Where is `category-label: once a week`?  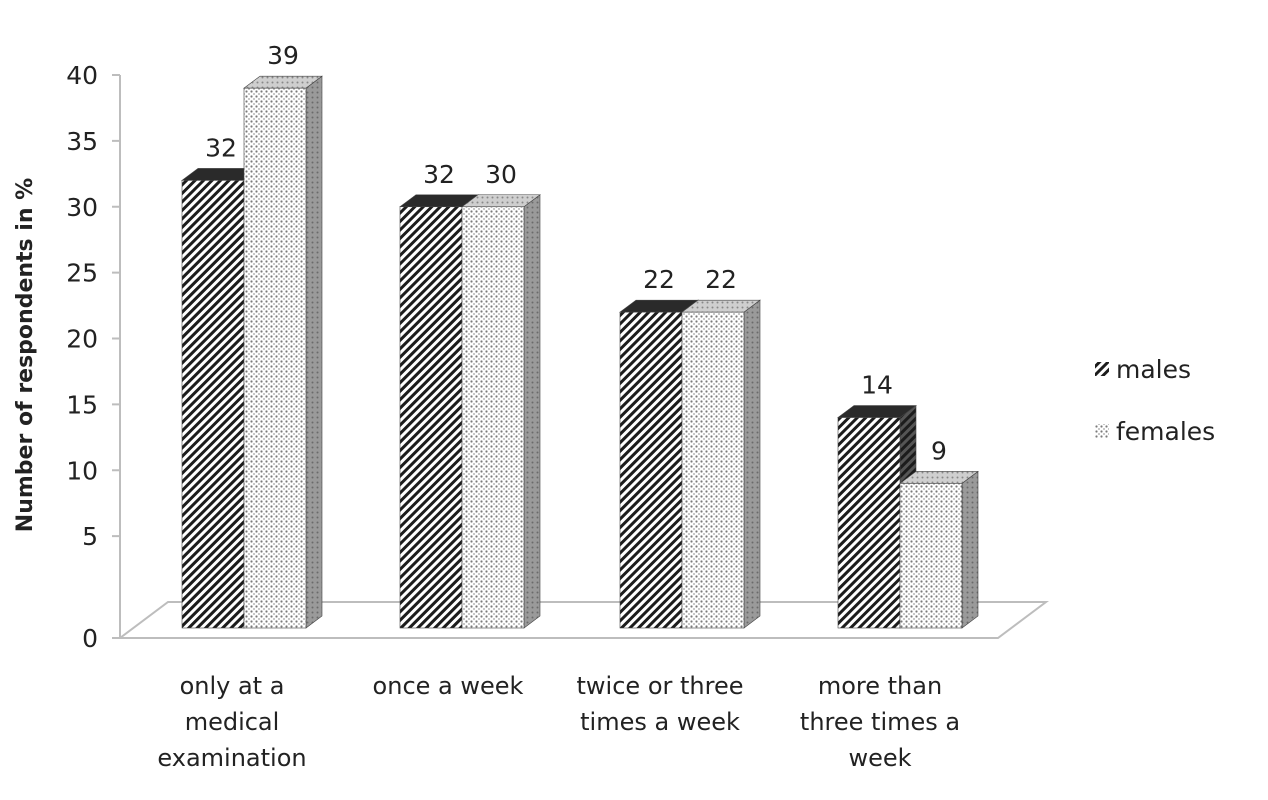 category-label: once a week is located at coordinates (448, 686).